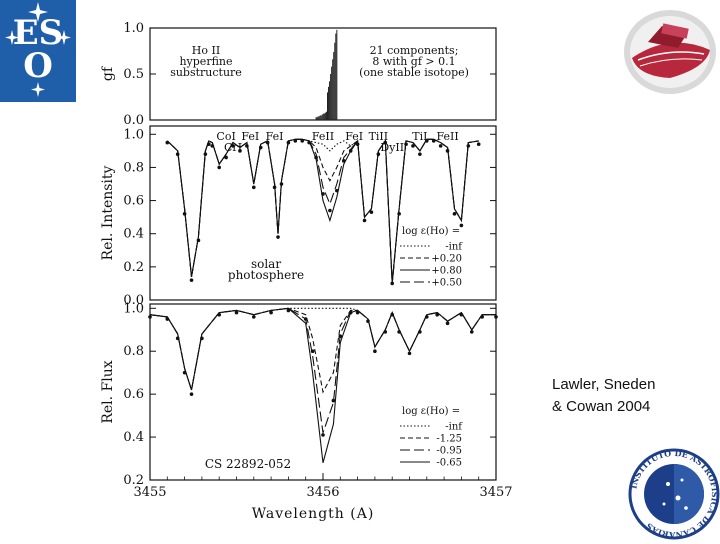  What do you see at coordinates (313, 514) in the screenshot?
I see `bottom-xlabel: Wavelength (A)` at bounding box center [313, 514].